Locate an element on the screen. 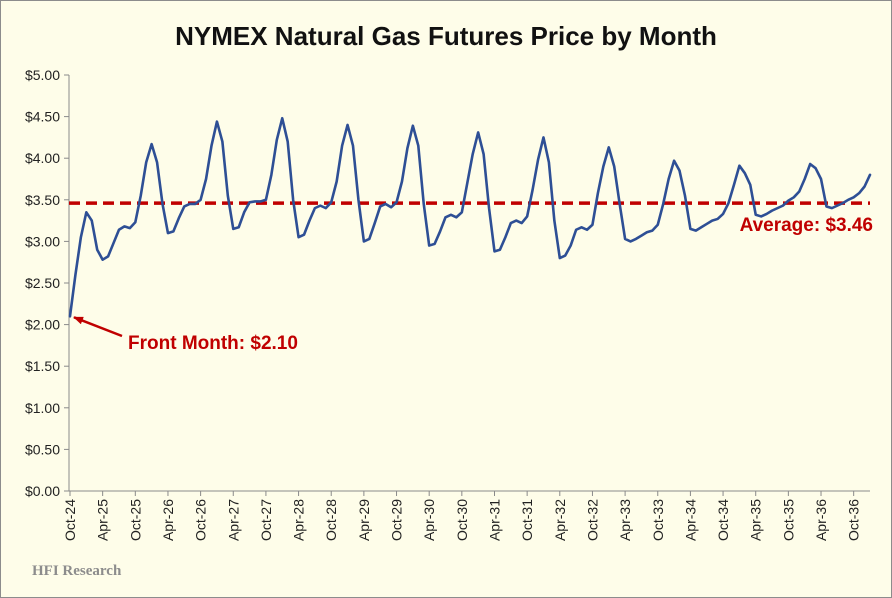 The width and height of the screenshot is (892, 598). y-tick-label: $4.00 is located at coordinates (42, 158).